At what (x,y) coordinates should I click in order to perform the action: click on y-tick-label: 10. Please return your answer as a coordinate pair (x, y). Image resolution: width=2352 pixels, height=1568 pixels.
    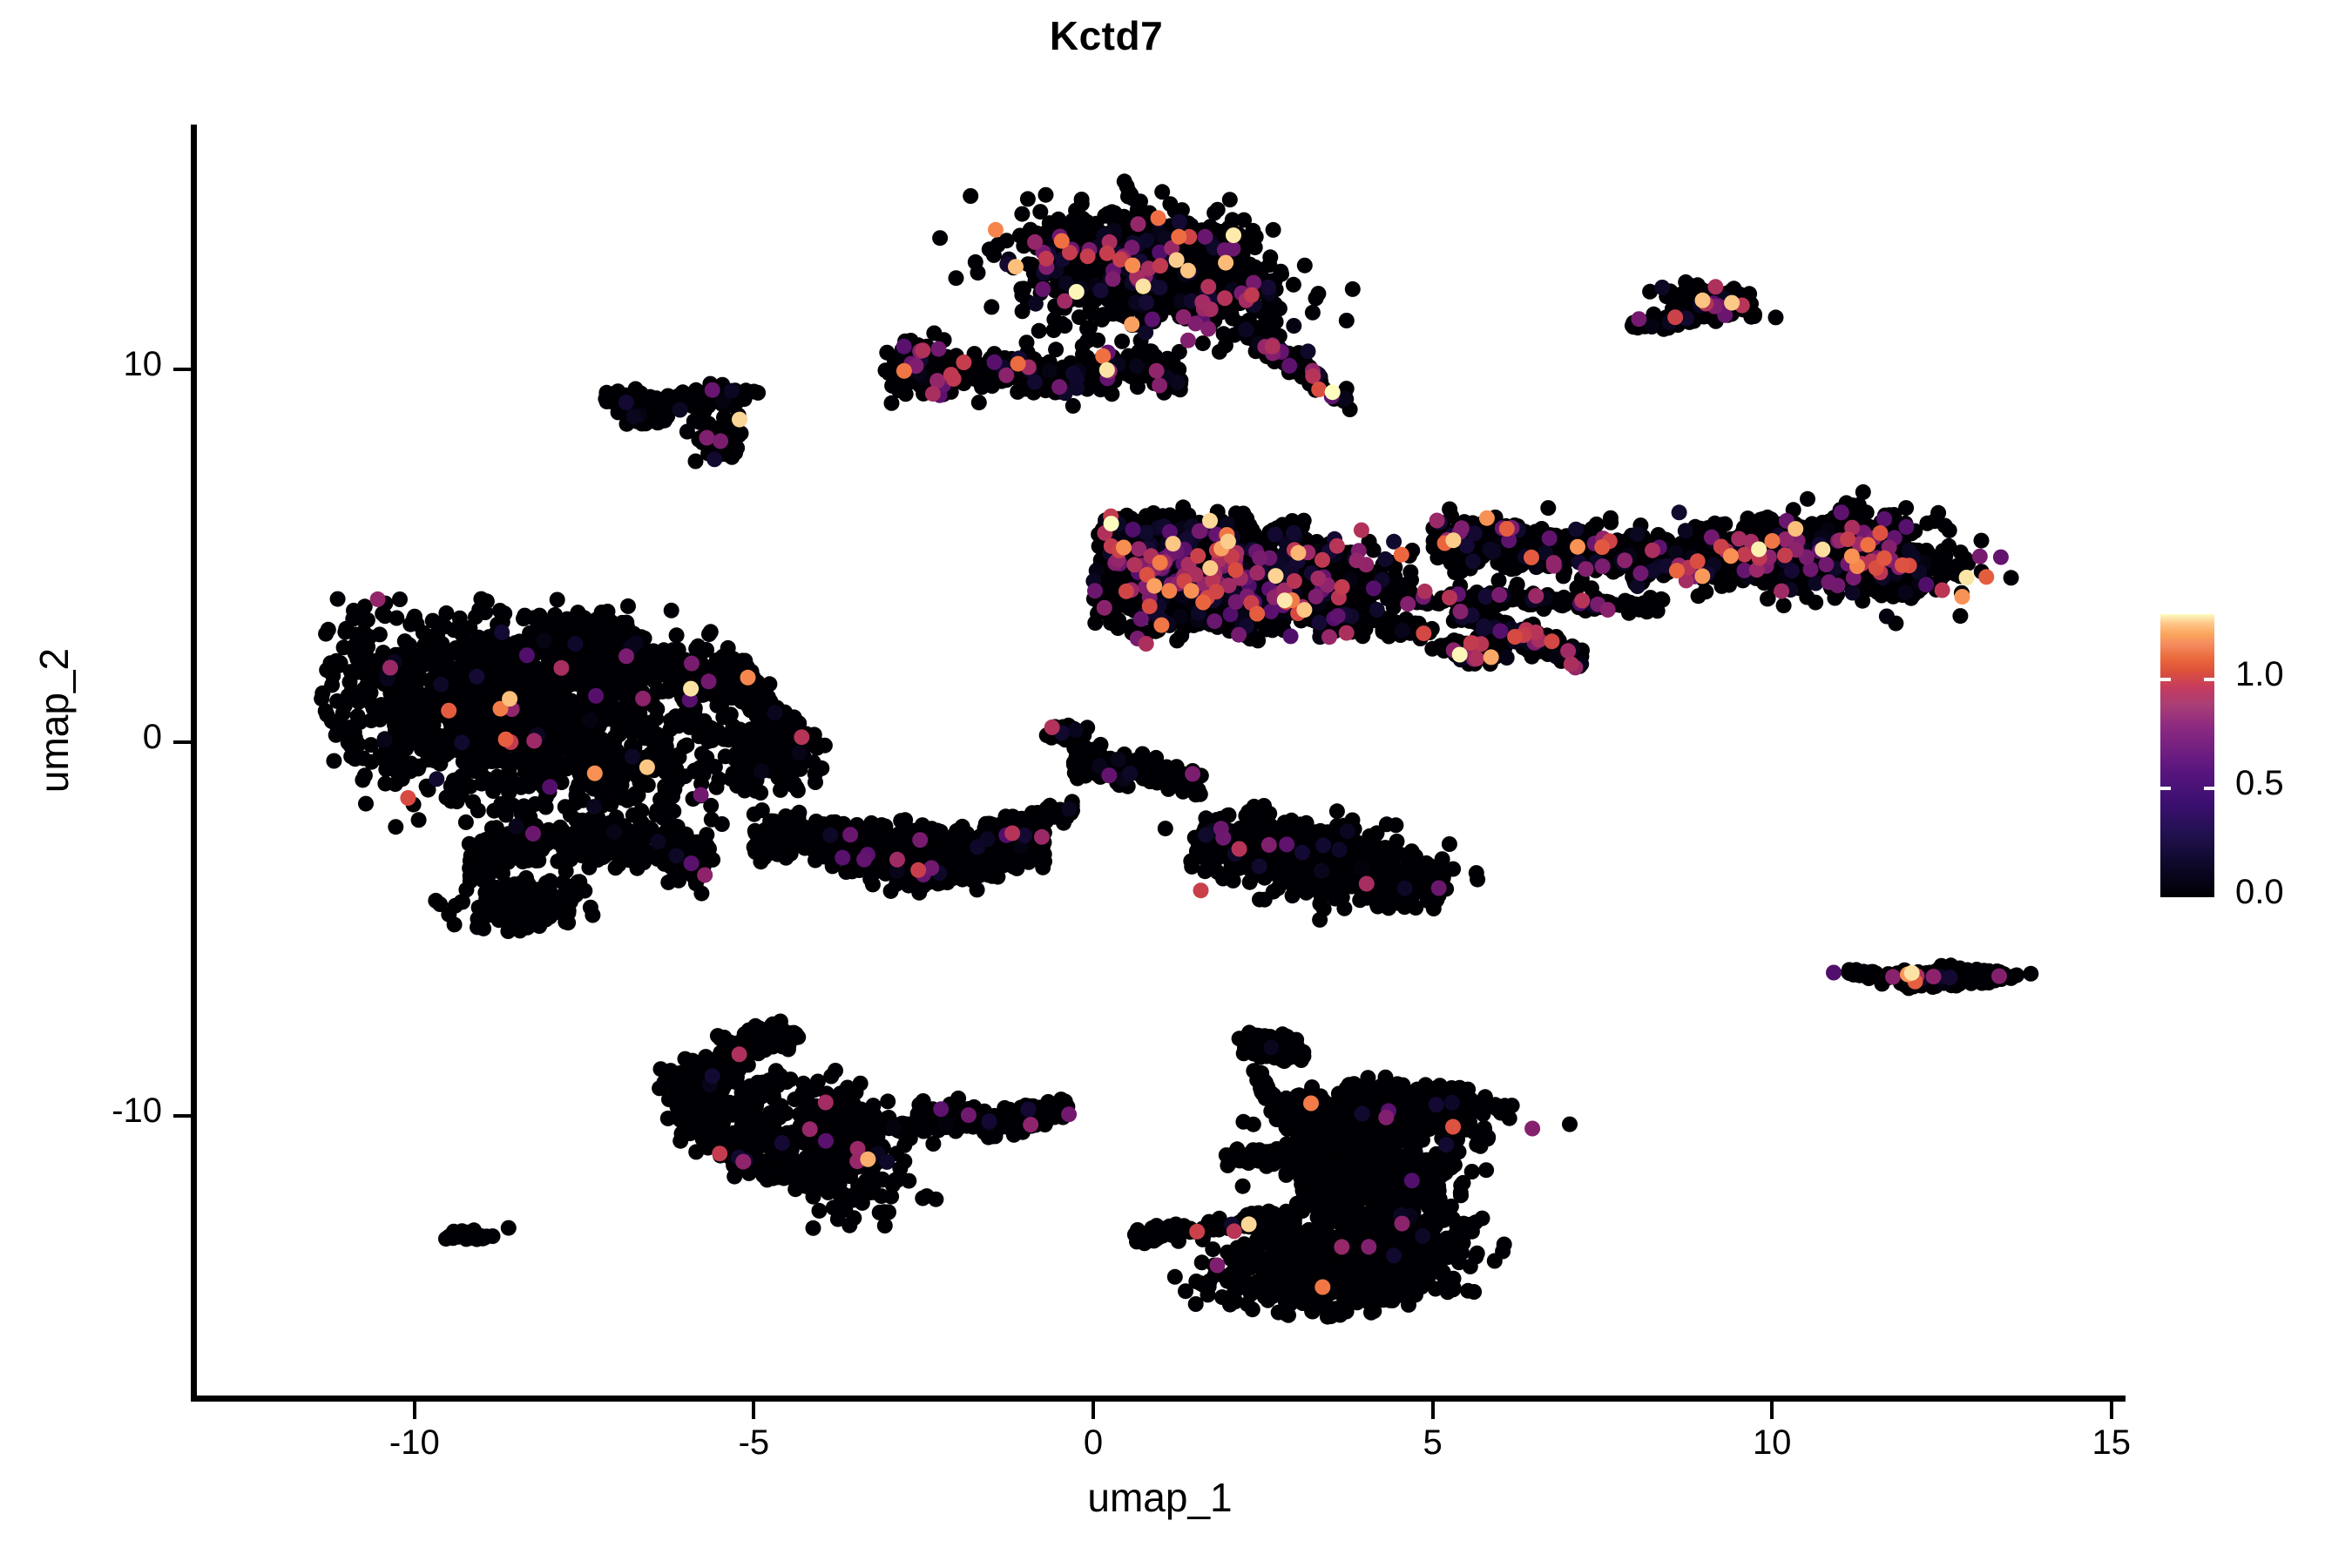
    Looking at the image, I should click on (143, 363).